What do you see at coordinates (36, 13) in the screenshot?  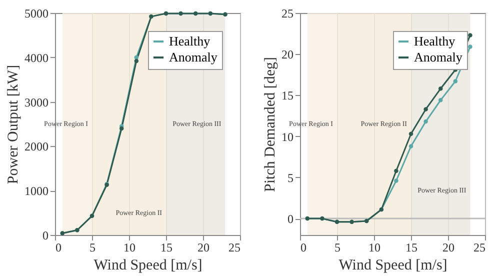 I see `y-tick-label: 5000` at bounding box center [36, 13].